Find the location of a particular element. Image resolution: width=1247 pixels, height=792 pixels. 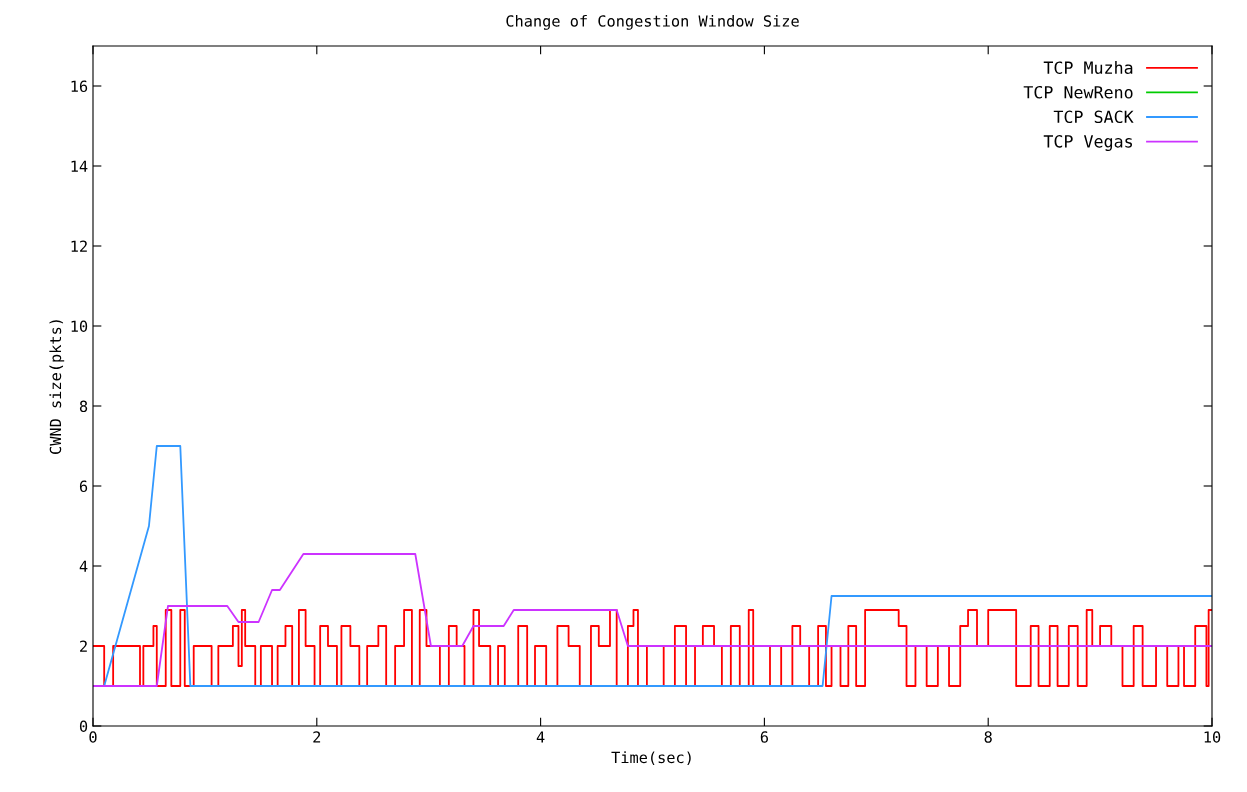

y-tick-label: 2 is located at coordinates (83, 646).